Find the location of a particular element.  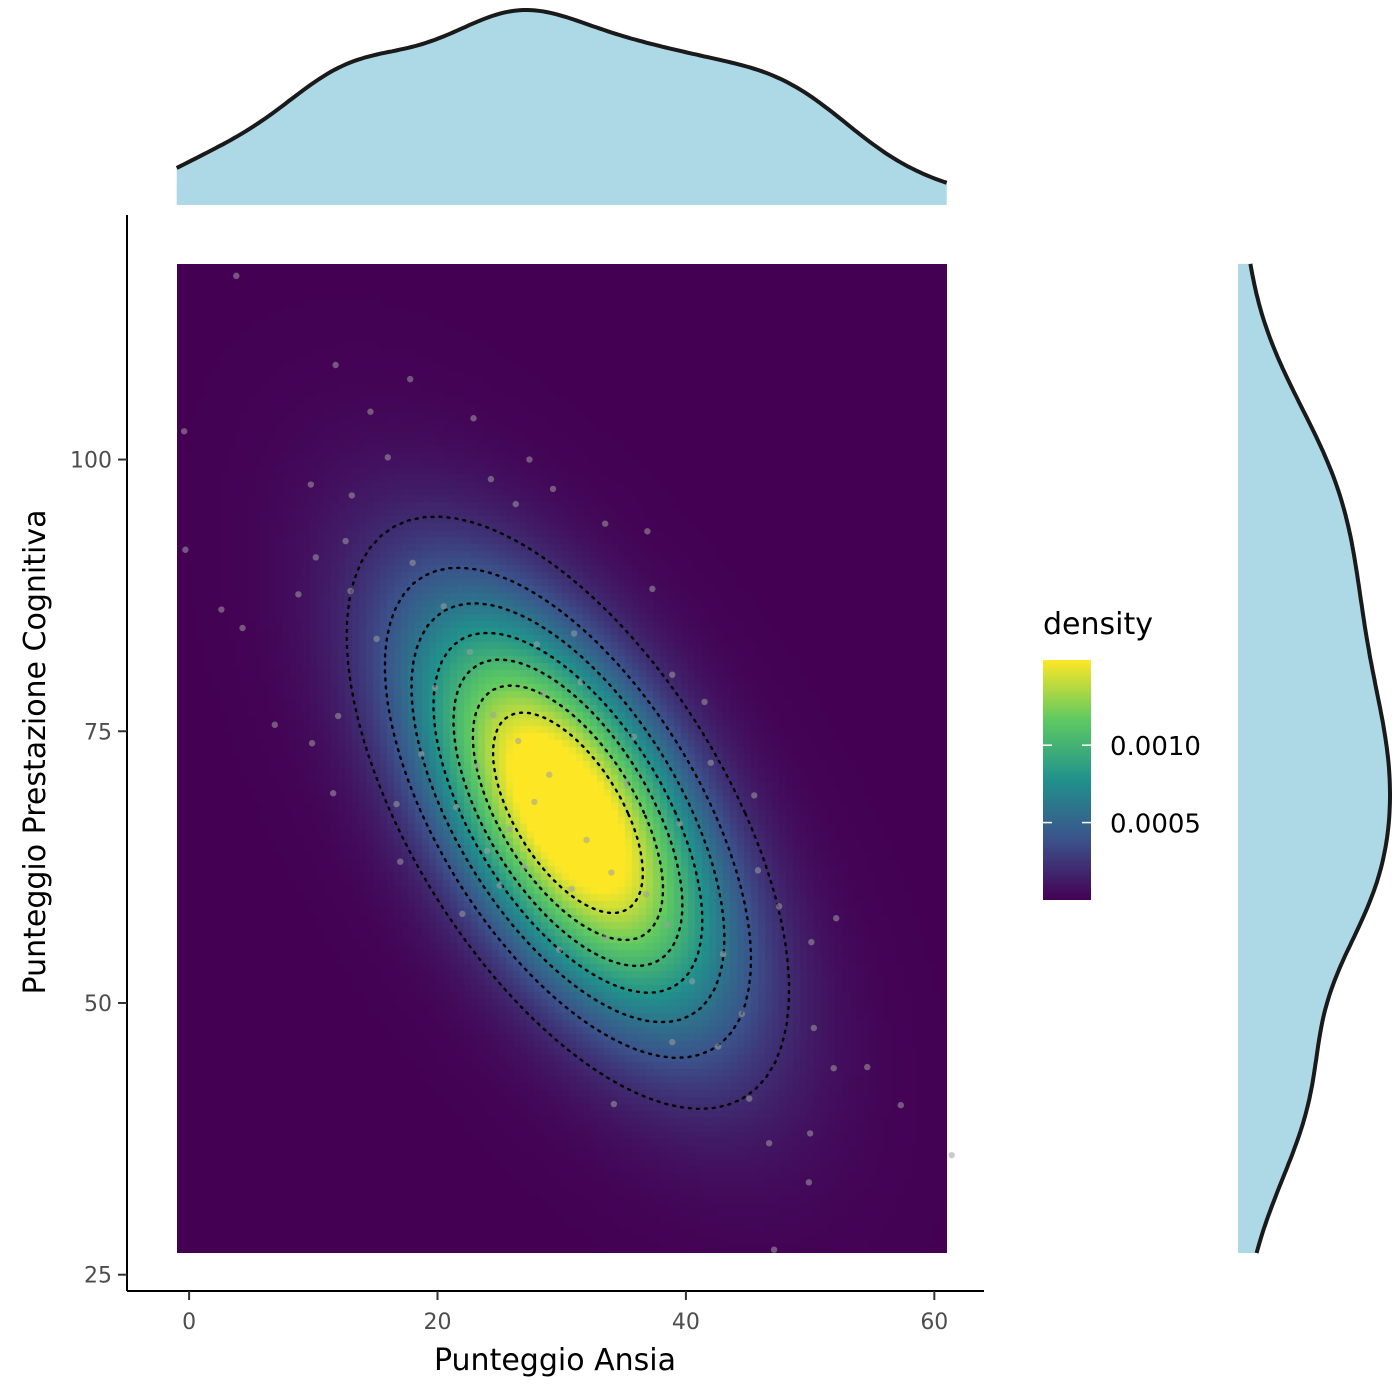

color-legend: density 0.0005 0.0010 is located at coordinates (1122, 753).